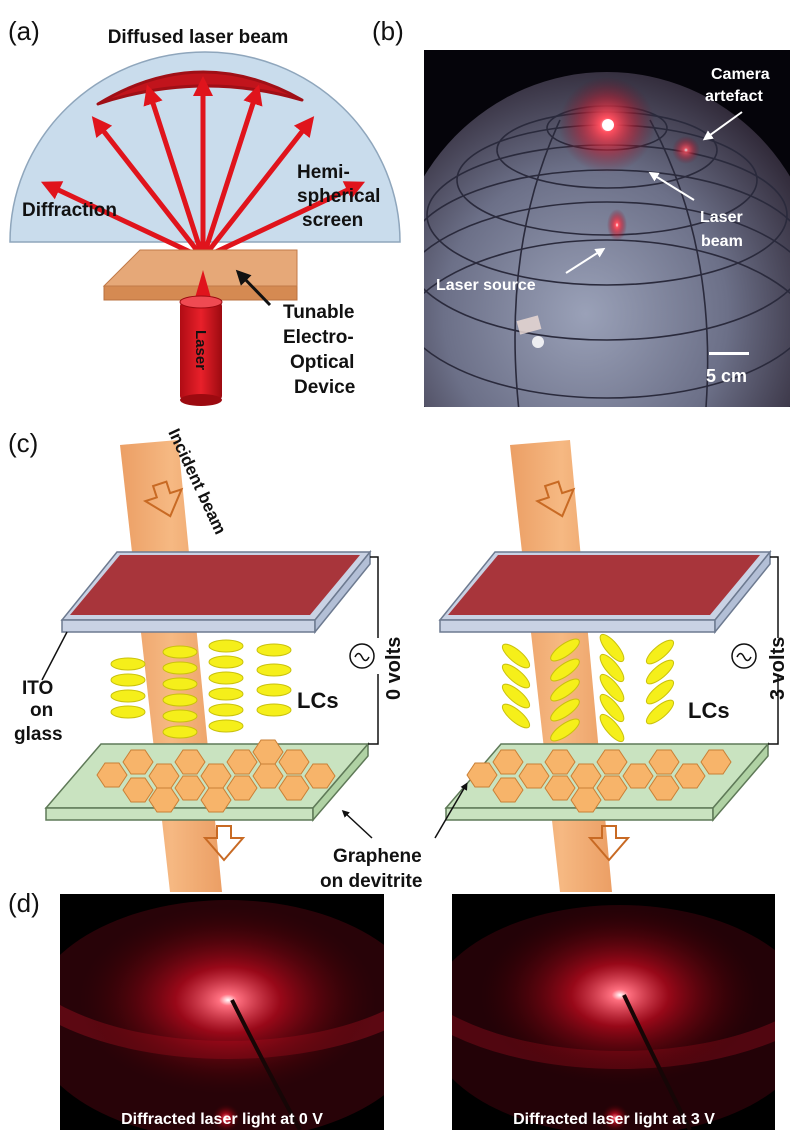 The image size is (790, 1130). What do you see at coordinates (69, 210) in the screenshot?
I see `diffraction-label: Diffraction` at bounding box center [69, 210].